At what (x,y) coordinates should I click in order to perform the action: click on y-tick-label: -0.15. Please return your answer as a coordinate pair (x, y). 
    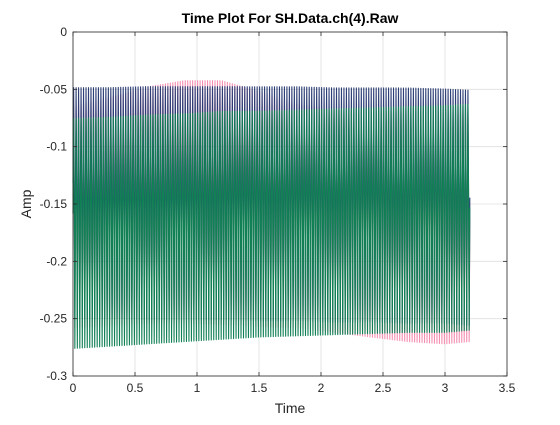
    Looking at the image, I should click on (54, 204).